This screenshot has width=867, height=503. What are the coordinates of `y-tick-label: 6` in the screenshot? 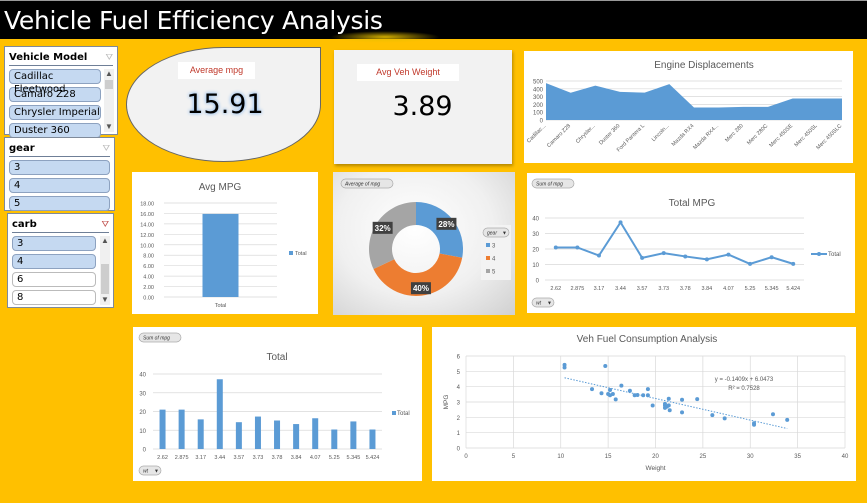 It's located at (459, 358).